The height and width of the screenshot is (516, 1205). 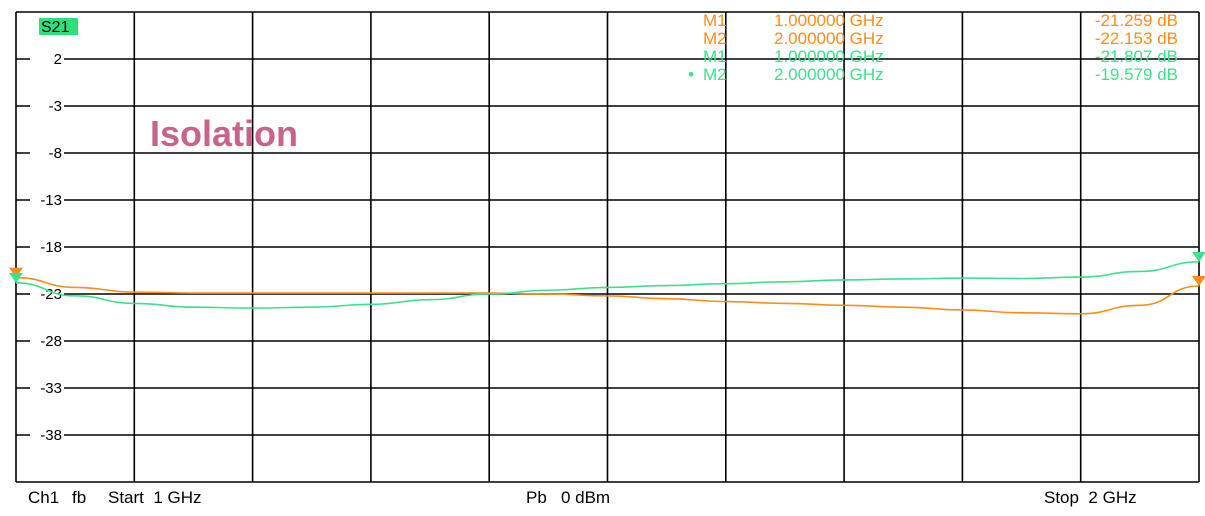 I want to click on y-tick-label: -13, so click(x=51, y=200).